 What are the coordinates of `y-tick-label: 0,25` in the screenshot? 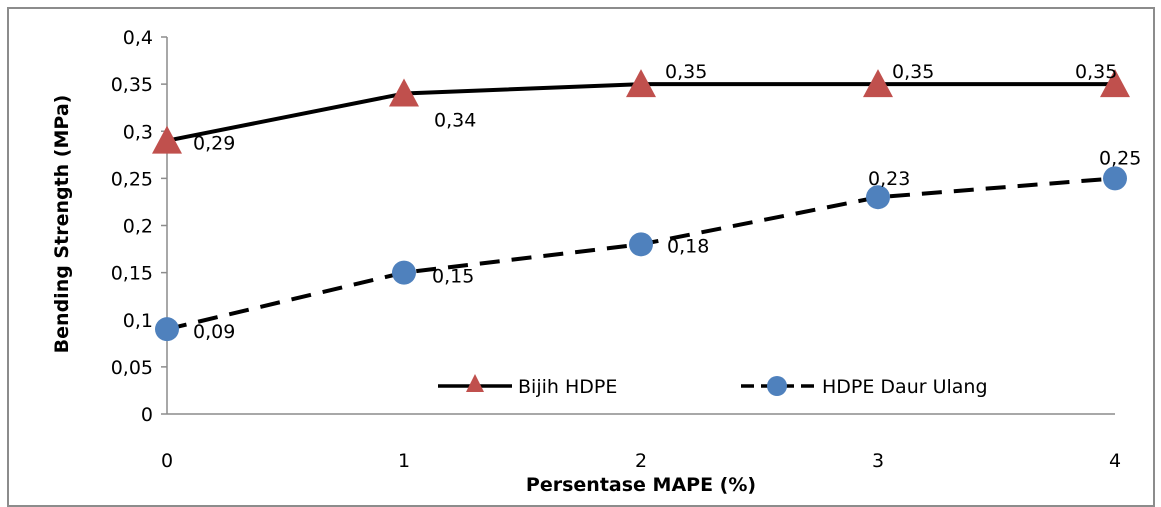 It's located at (132, 179).